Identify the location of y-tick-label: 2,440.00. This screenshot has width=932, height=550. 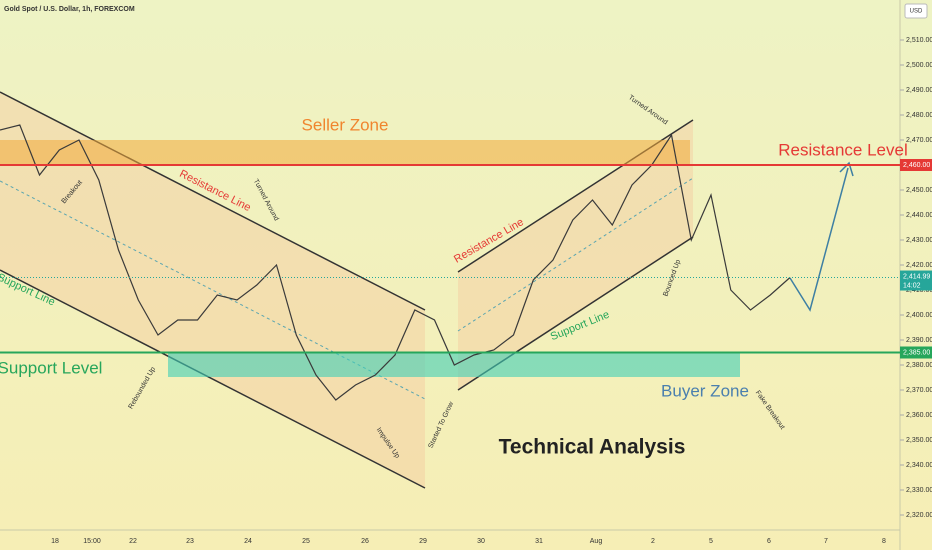
(919, 215).